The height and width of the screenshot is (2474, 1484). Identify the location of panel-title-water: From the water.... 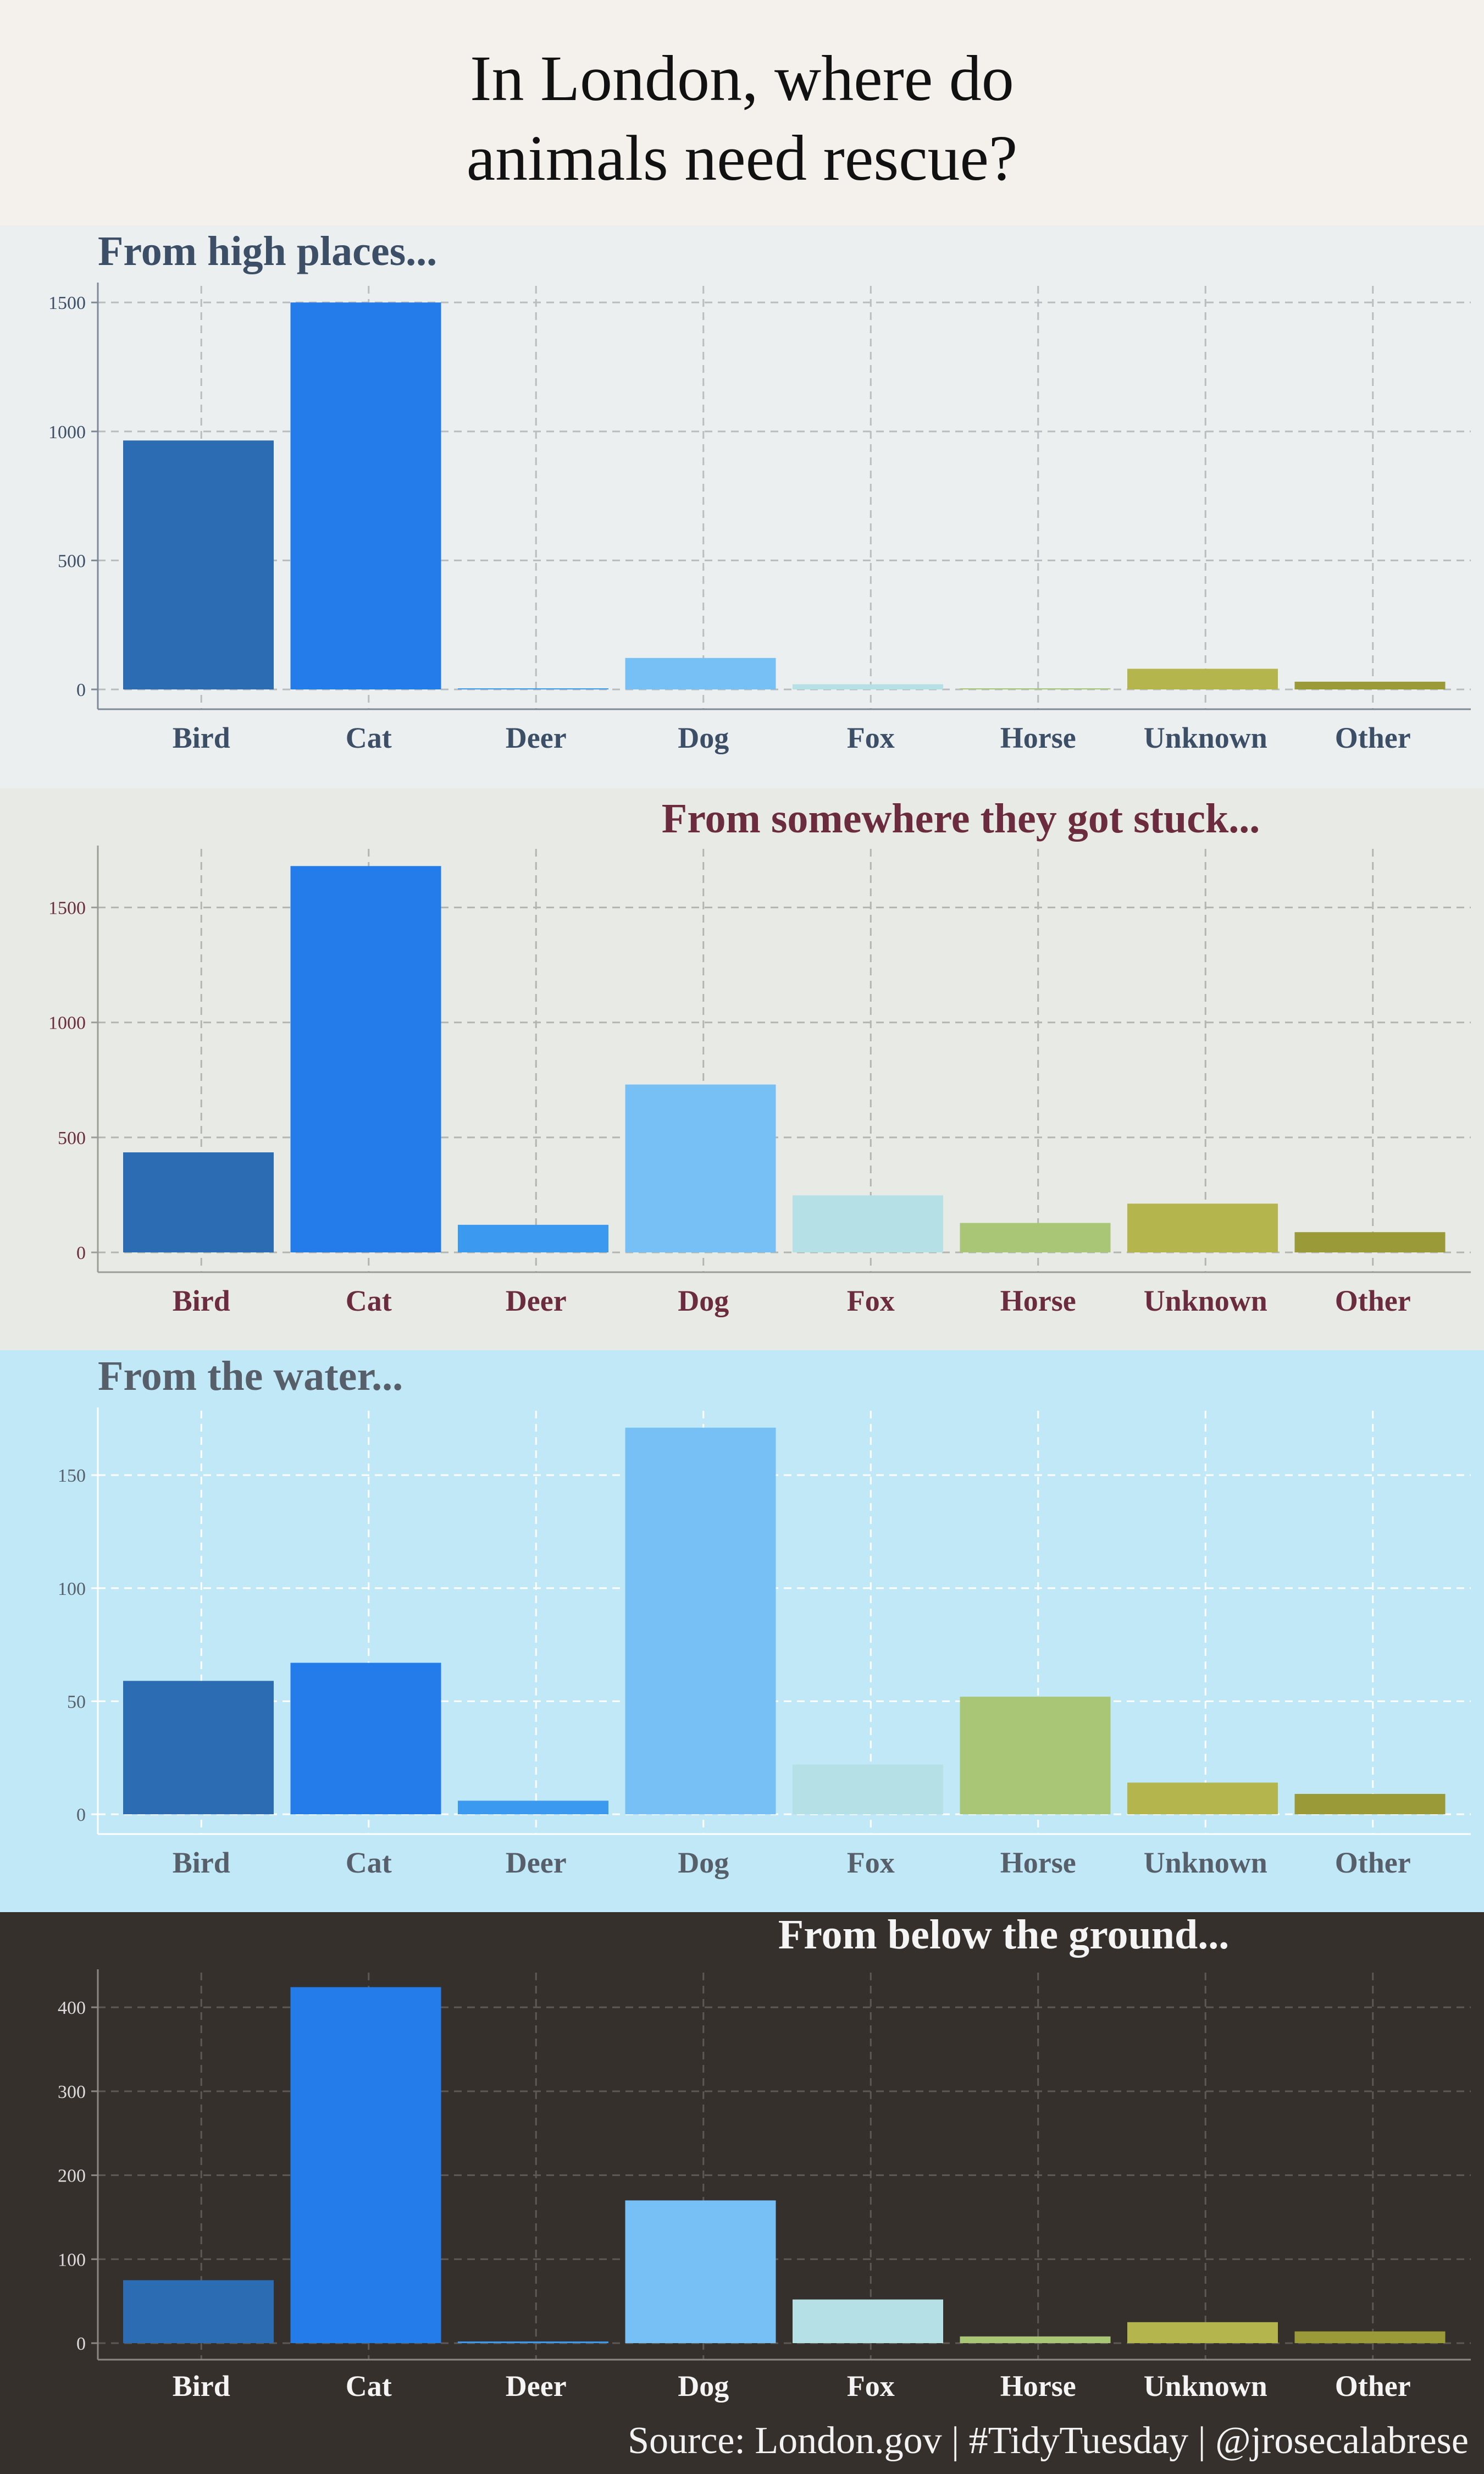
(250, 1376).